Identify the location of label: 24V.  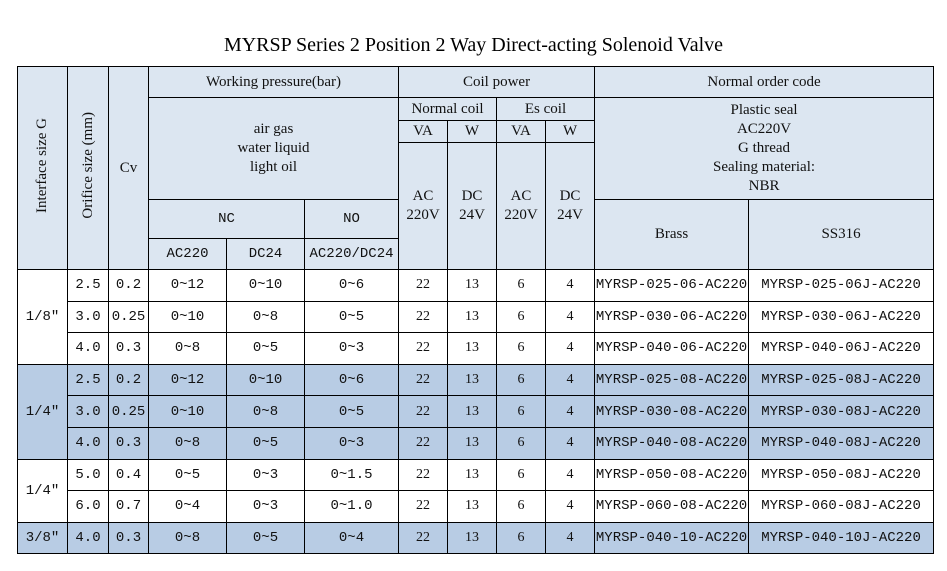
(570, 215).